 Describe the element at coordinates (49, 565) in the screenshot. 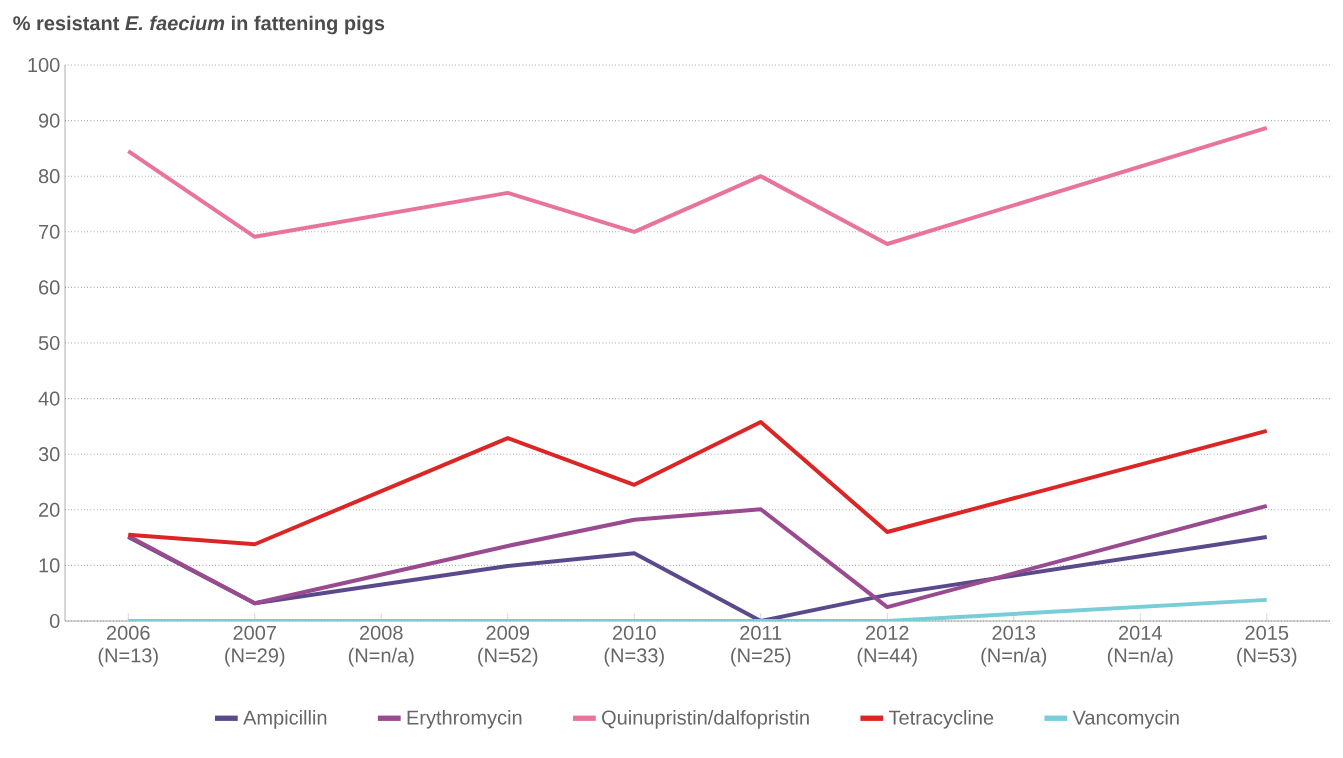

I see `y-tick-label: 10` at that location.